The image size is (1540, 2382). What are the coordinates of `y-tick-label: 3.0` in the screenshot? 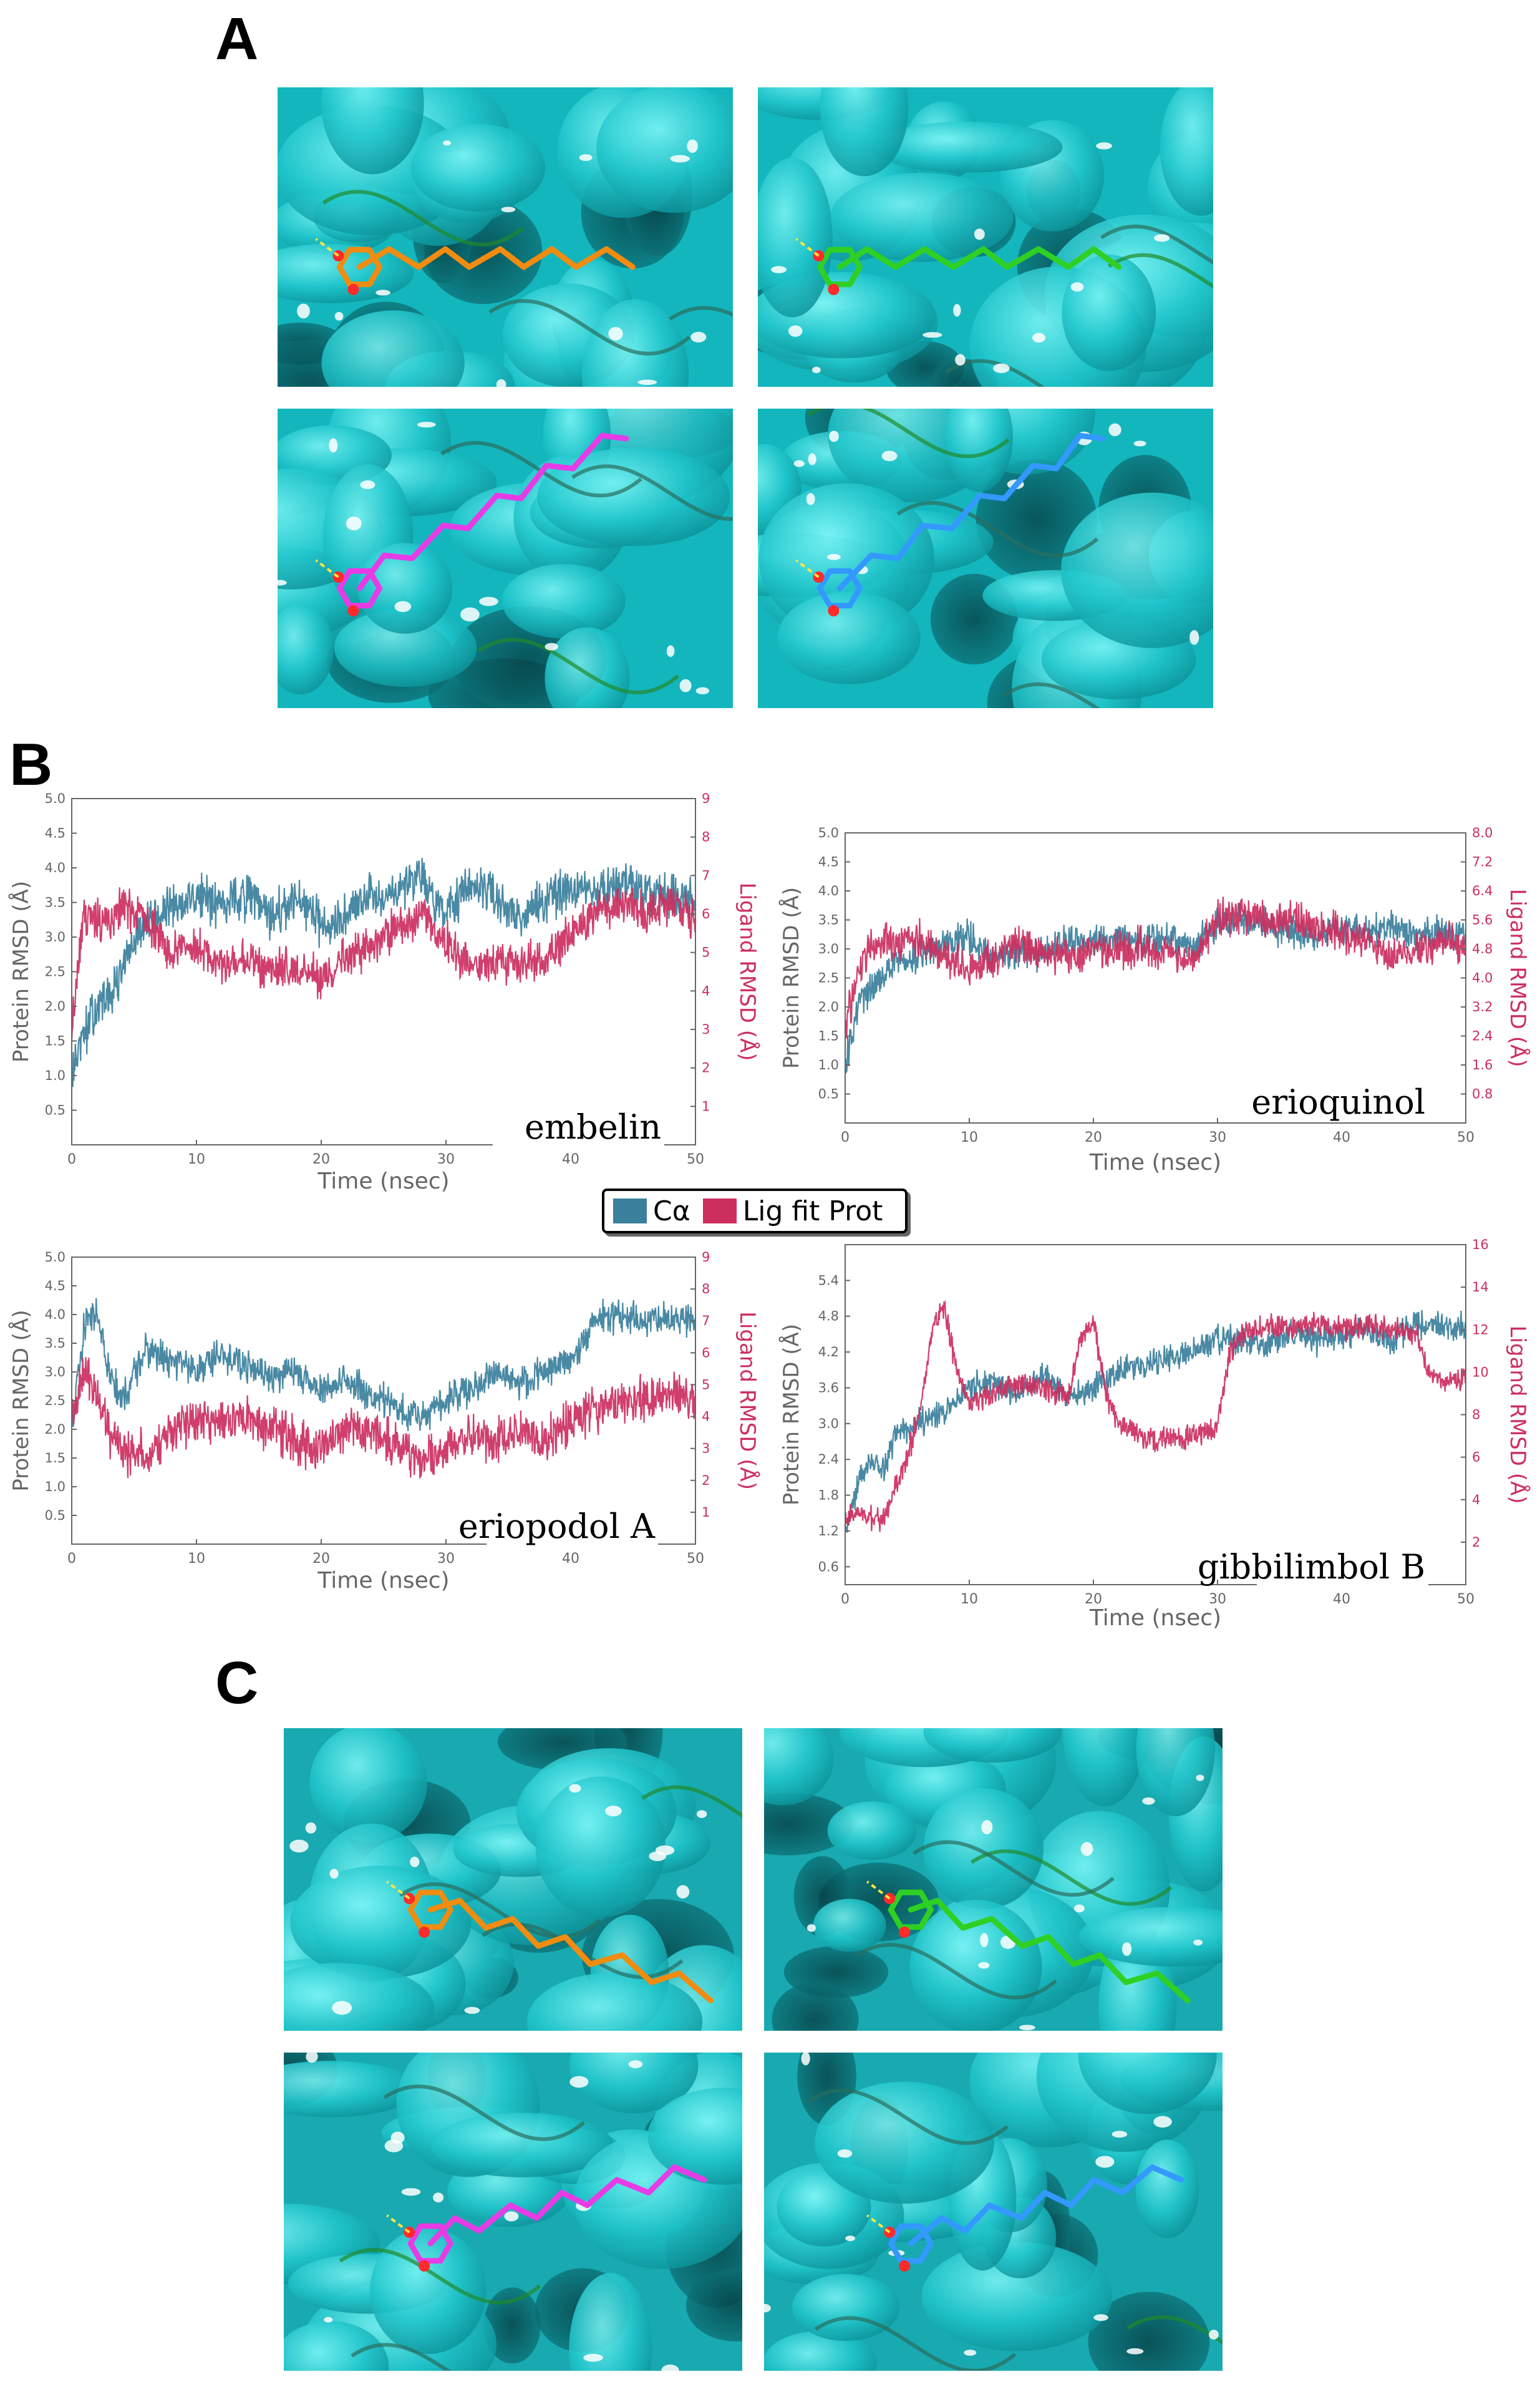 It's located at (828, 948).